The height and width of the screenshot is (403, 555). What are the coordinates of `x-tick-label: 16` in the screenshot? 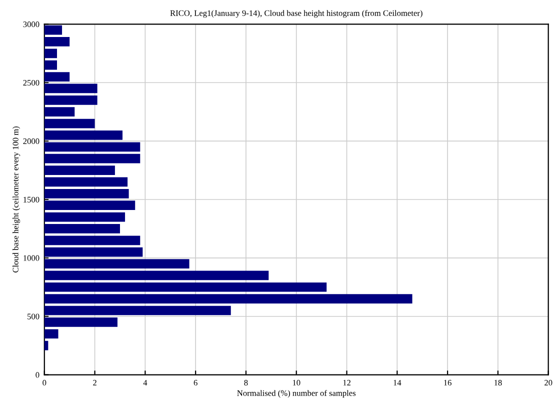 It's located at (448, 383).